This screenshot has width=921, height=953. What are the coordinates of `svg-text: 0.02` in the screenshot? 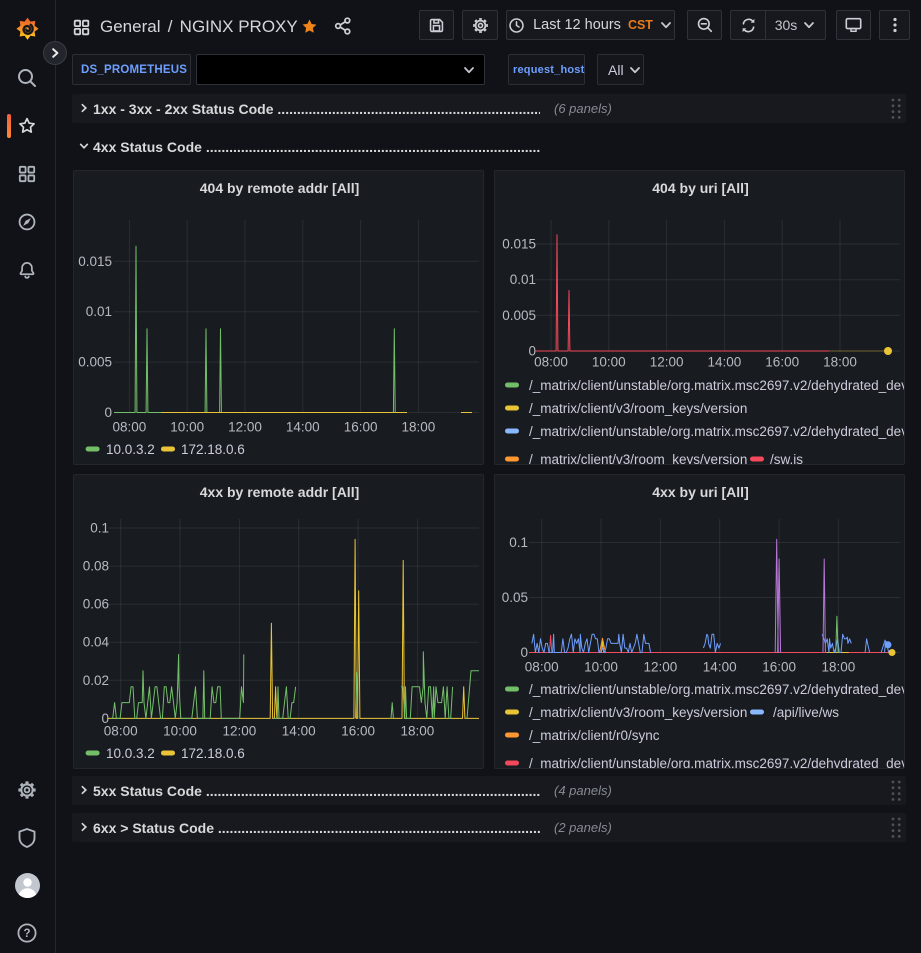 It's located at (96, 680).